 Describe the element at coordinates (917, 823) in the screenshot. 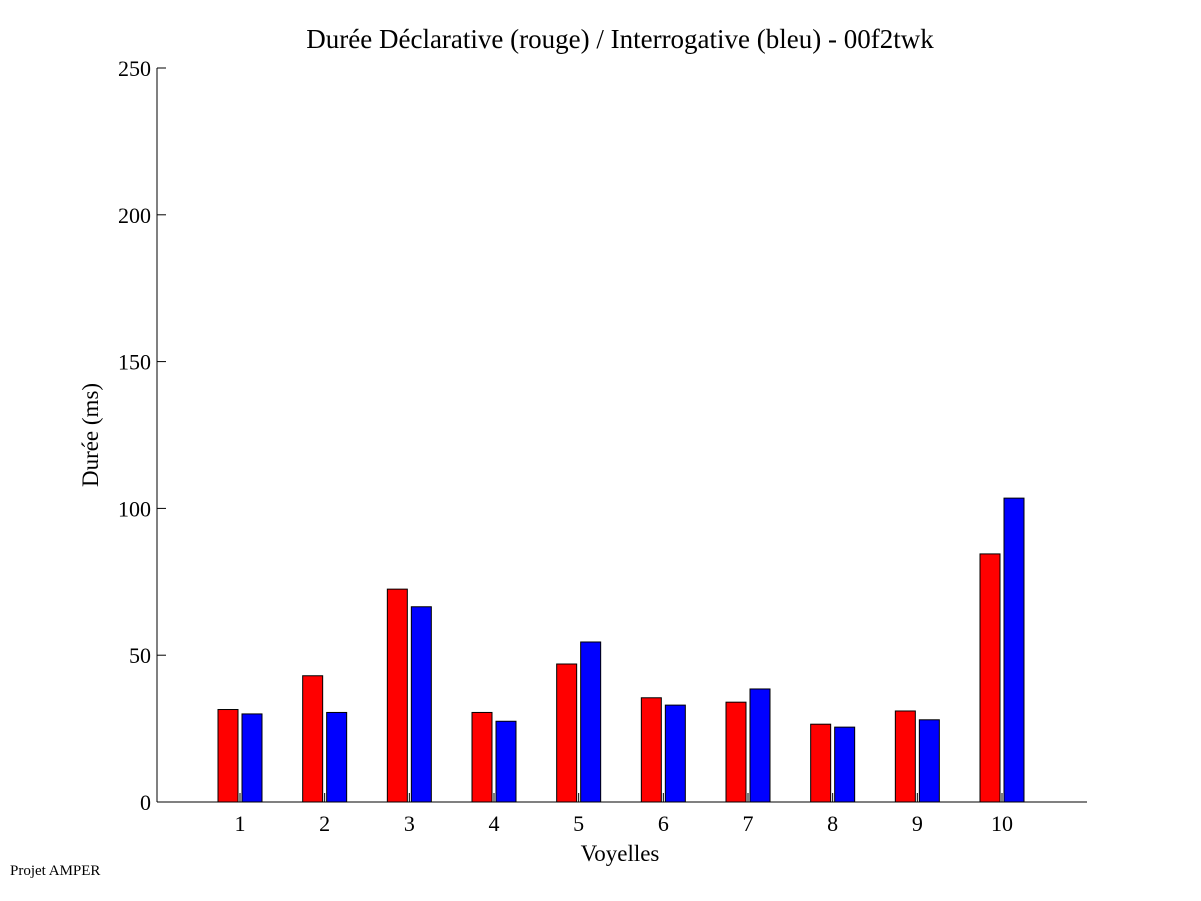

I see `x-tick-label: 9` at that location.